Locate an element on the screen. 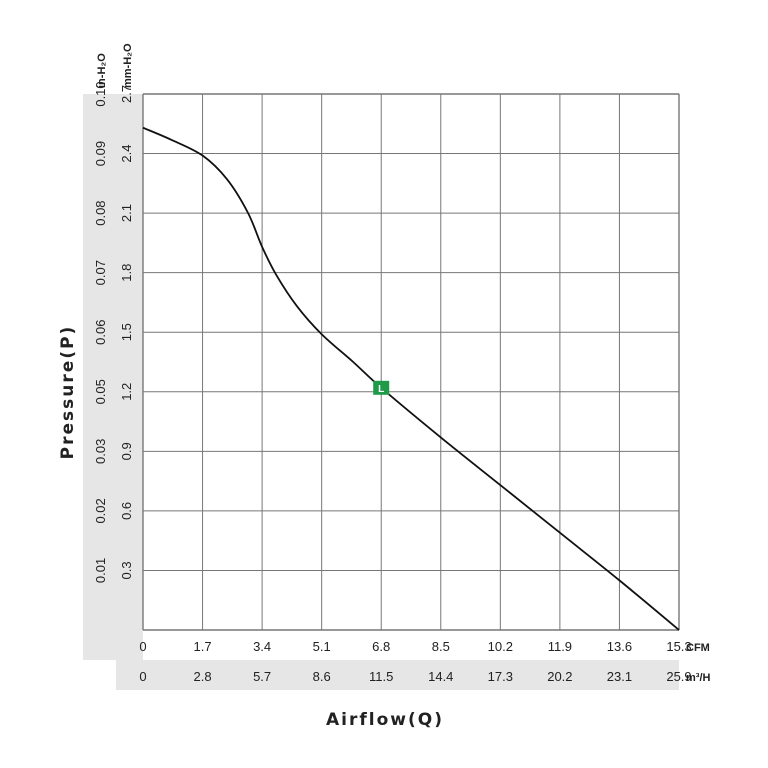  x-tick-label-cfm: 6.8 is located at coordinates (381, 646).